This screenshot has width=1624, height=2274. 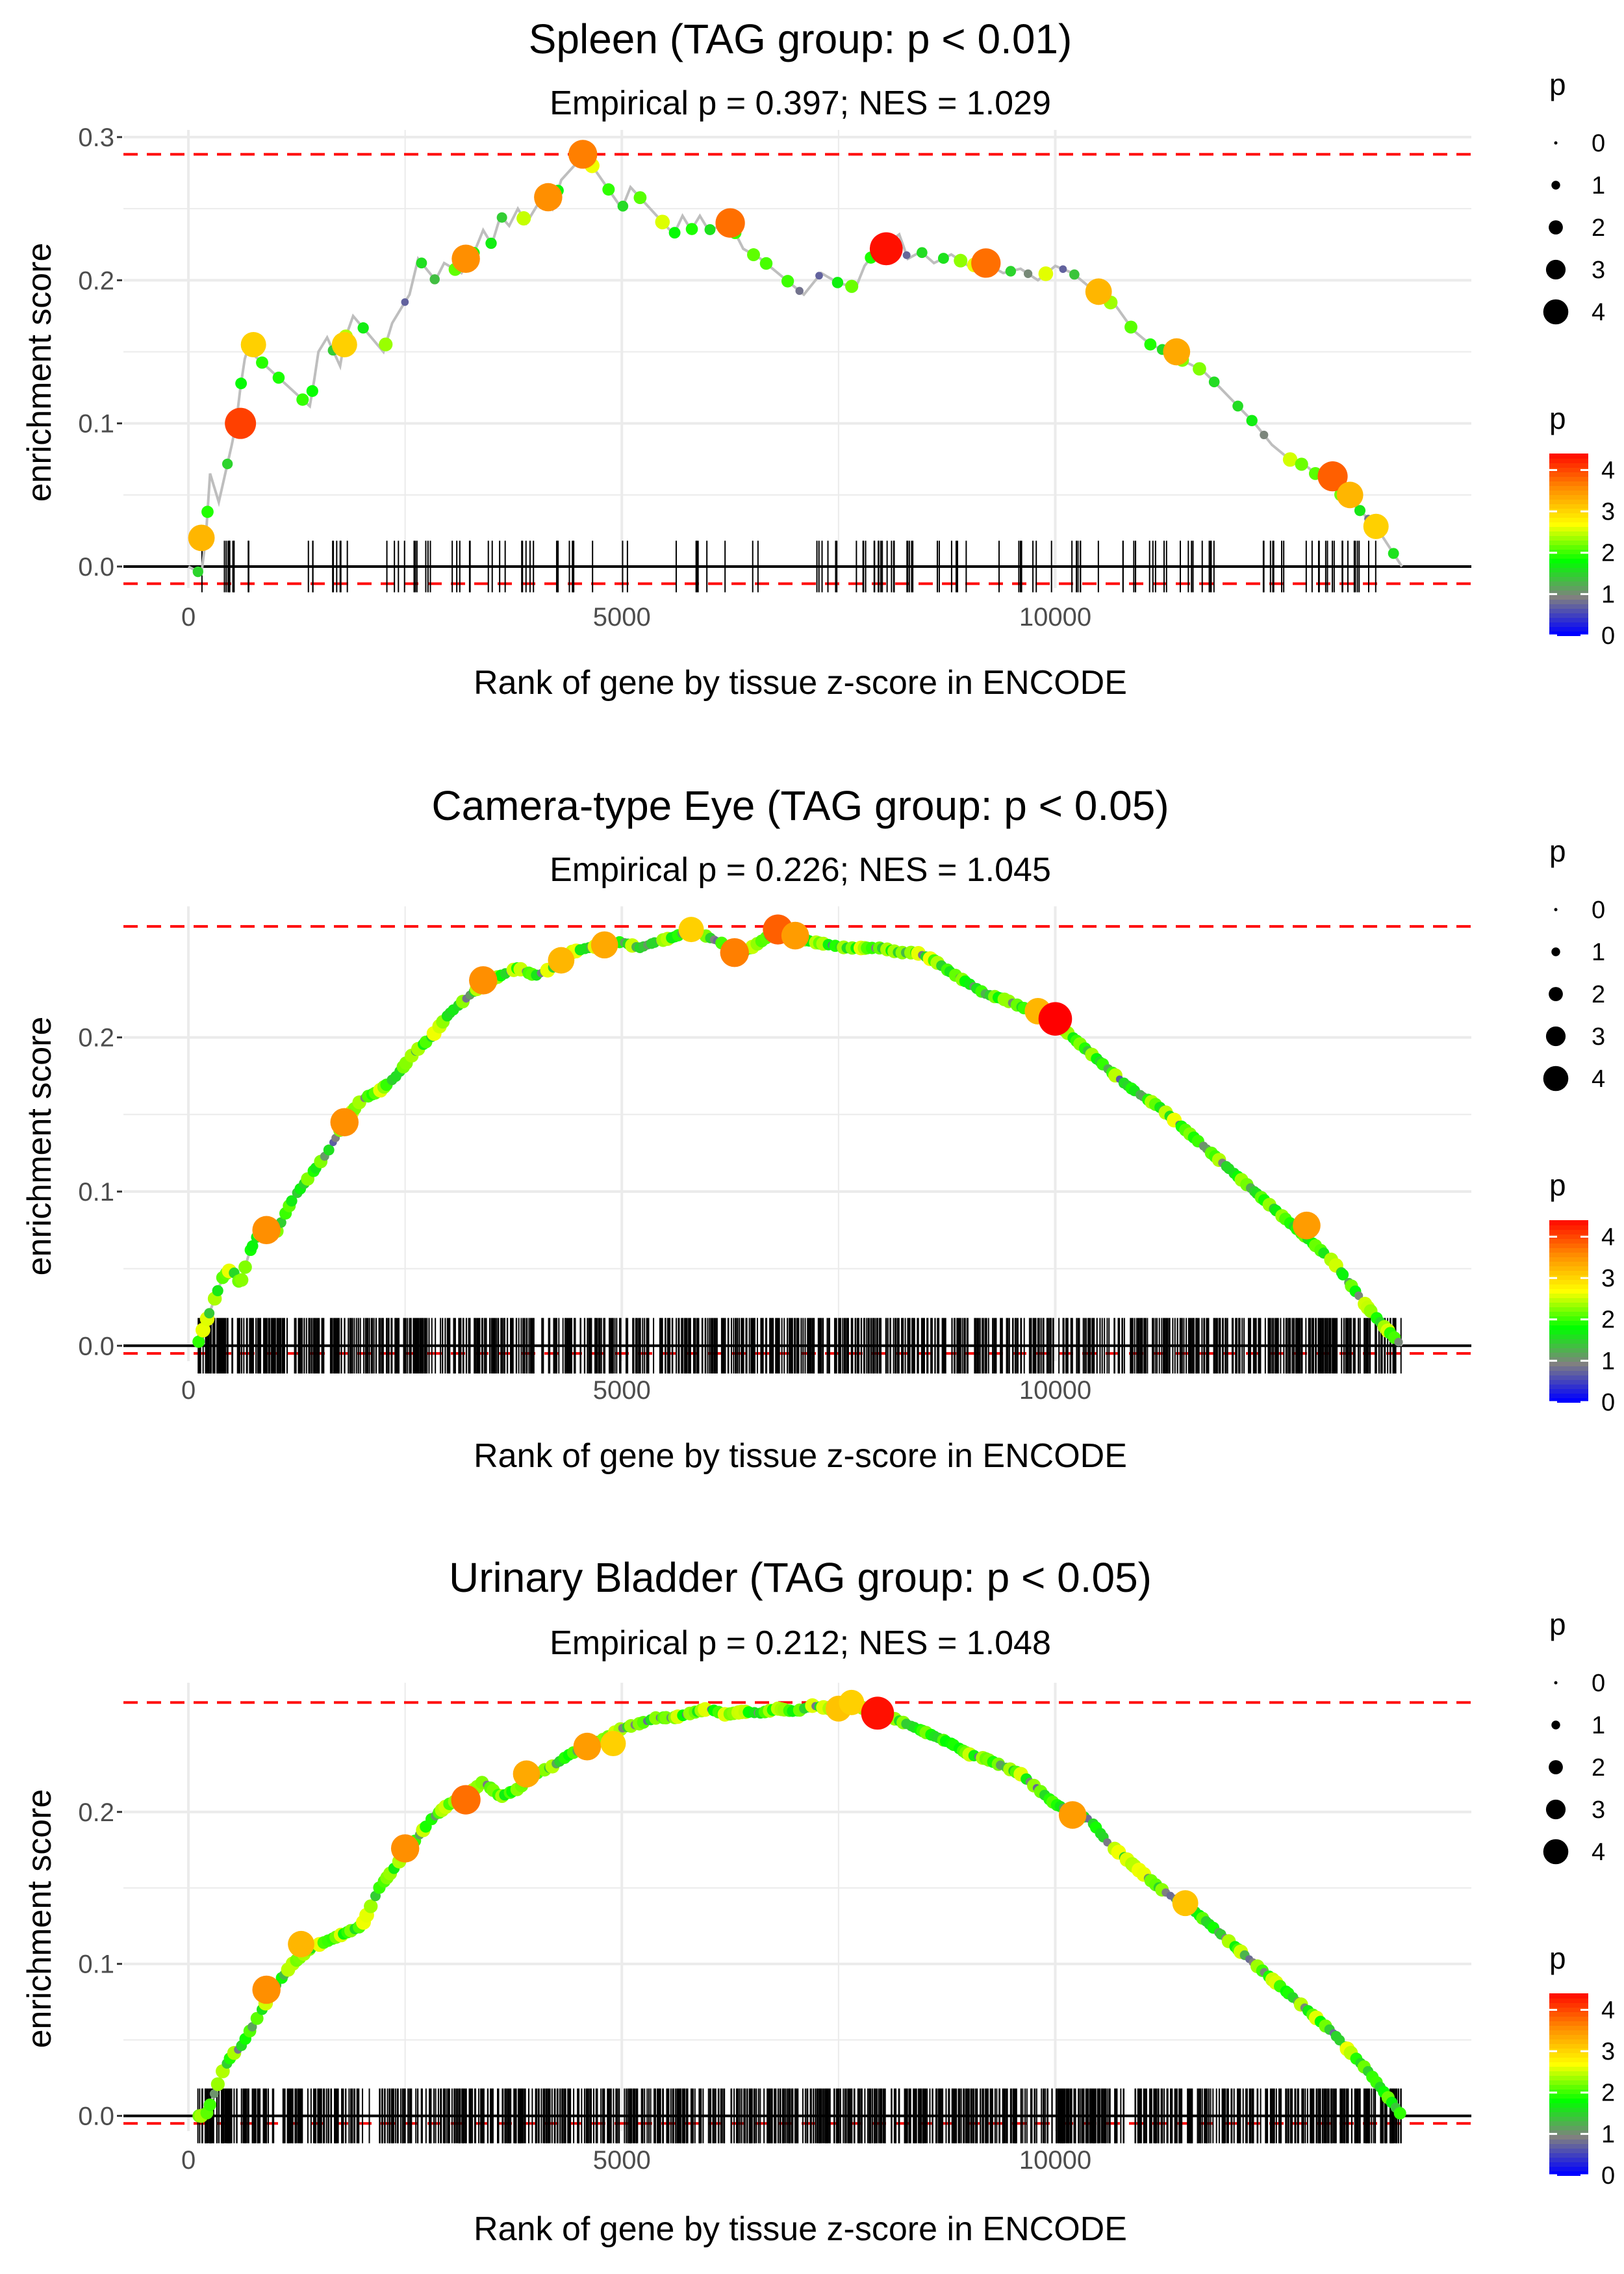 What do you see at coordinates (800, 39) in the screenshot?
I see `panel-title: Spleen (TAG group: p < 0.01)` at bounding box center [800, 39].